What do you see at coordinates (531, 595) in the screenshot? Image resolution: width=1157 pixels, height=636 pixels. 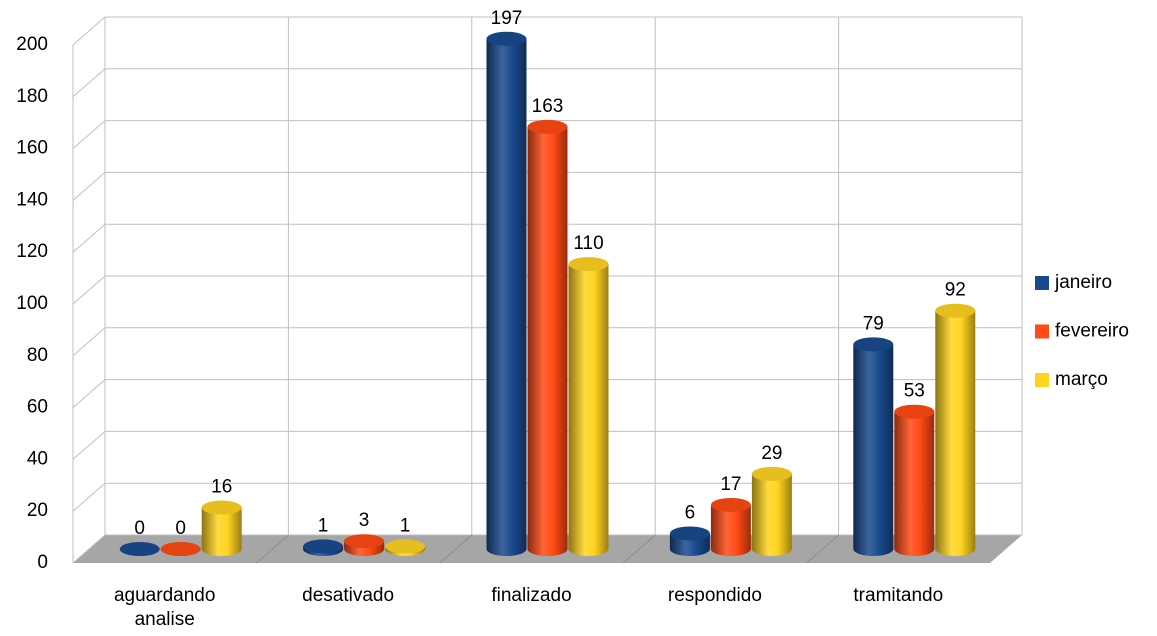 I see `x-tick-label: finalizado` at bounding box center [531, 595].